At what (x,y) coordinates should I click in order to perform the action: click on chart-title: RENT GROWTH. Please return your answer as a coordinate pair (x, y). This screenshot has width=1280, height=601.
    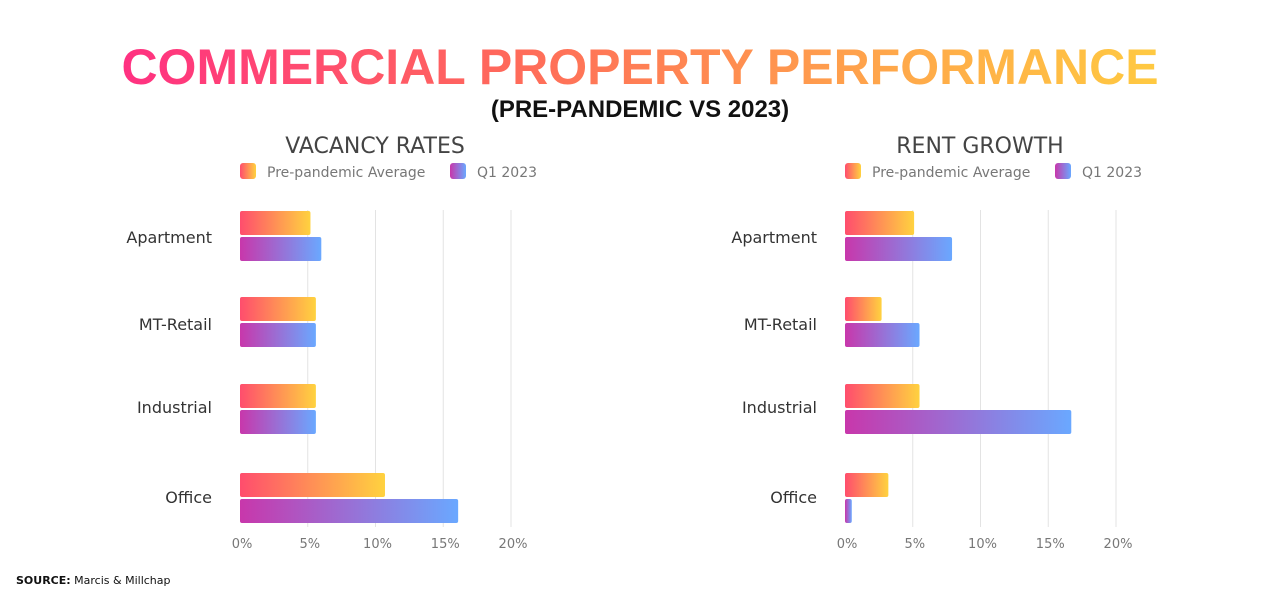
    Looking at the image, I should click on (979, 146).